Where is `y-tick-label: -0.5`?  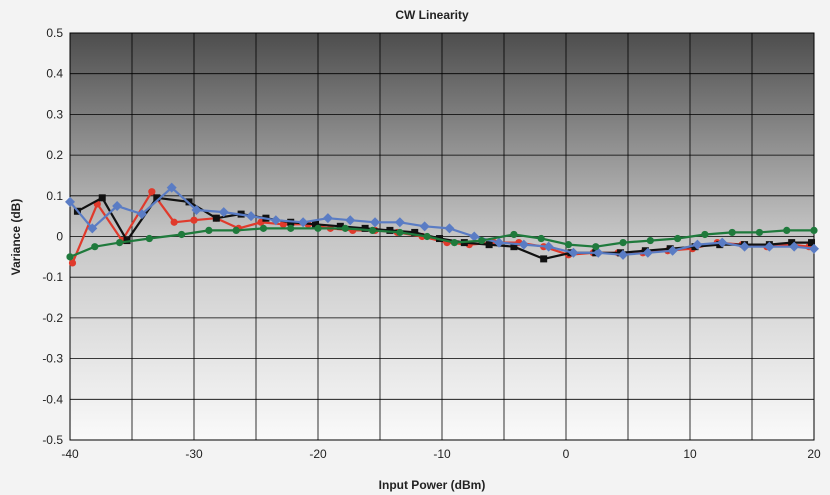
y-tick-label: -0.5 is located at coordinates (52, 440).